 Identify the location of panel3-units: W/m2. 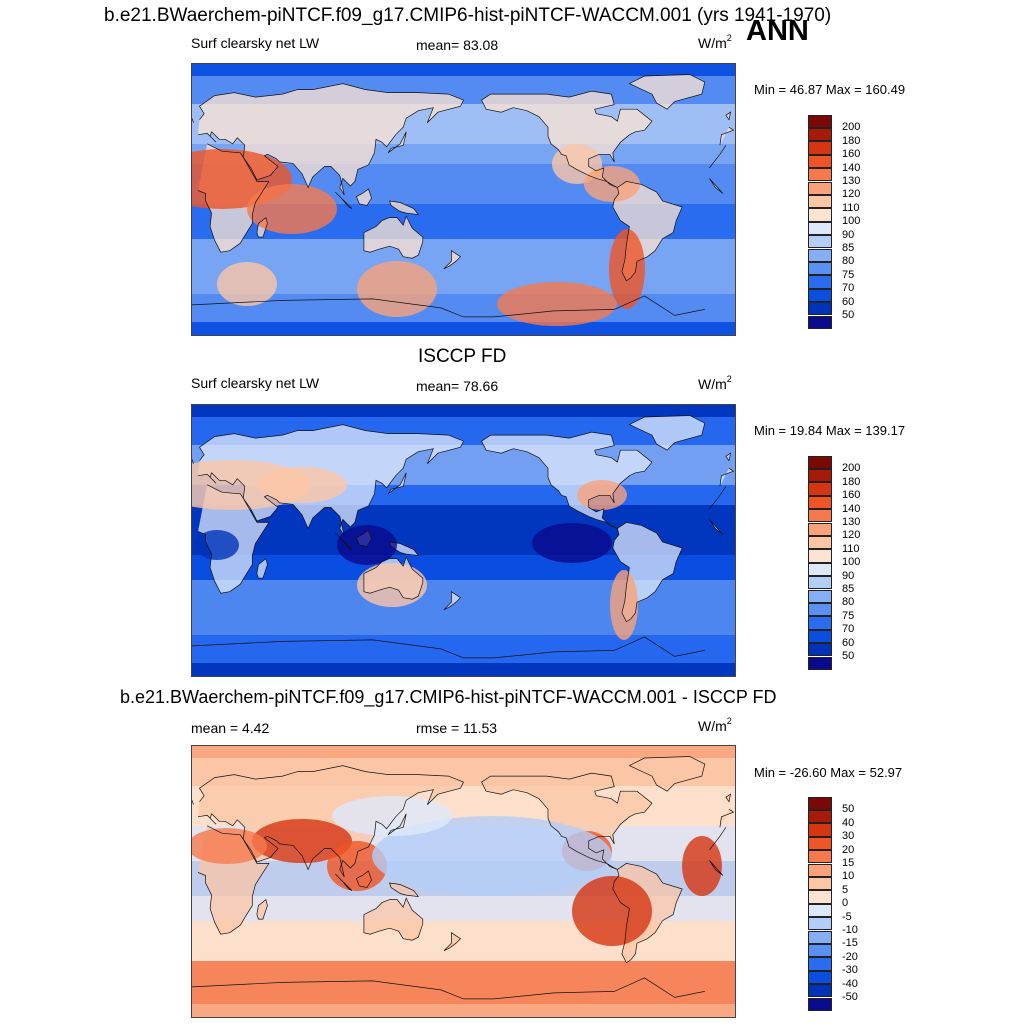
(715, 725).